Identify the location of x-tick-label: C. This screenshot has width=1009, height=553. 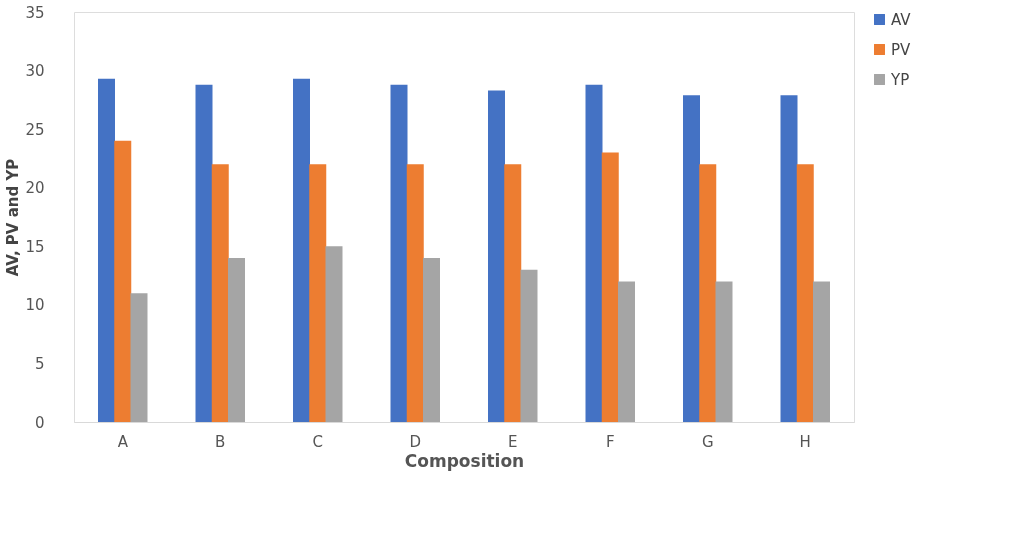
(317, 441).